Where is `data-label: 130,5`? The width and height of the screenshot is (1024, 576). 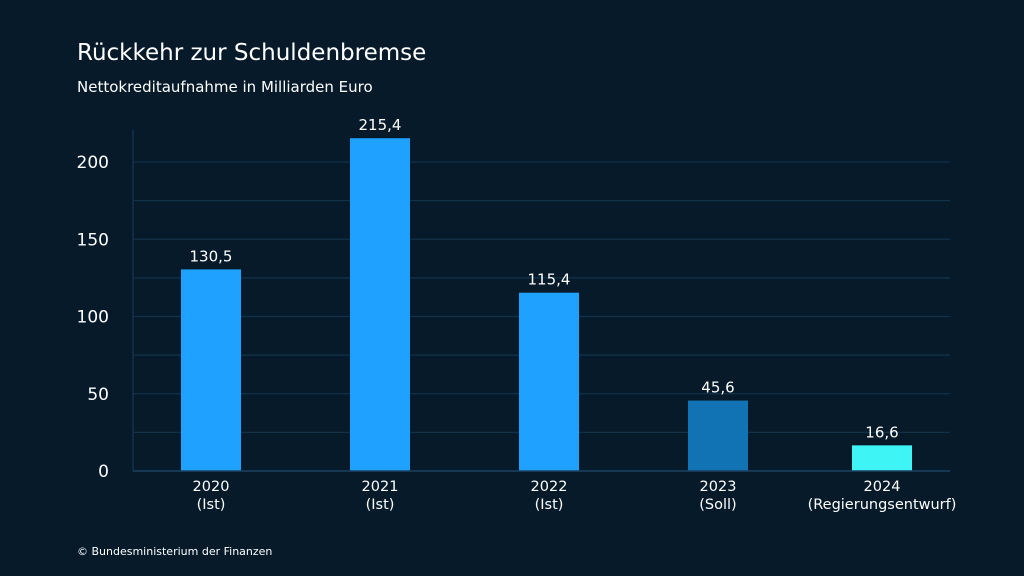
data-label: 130,5 is located at coordinates (211, 256).